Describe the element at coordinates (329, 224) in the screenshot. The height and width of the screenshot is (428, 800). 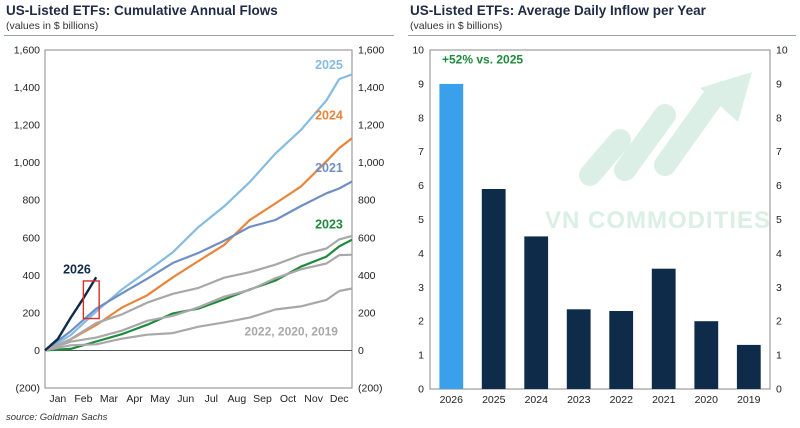
I see `series-label-2023: 2023` at that location.